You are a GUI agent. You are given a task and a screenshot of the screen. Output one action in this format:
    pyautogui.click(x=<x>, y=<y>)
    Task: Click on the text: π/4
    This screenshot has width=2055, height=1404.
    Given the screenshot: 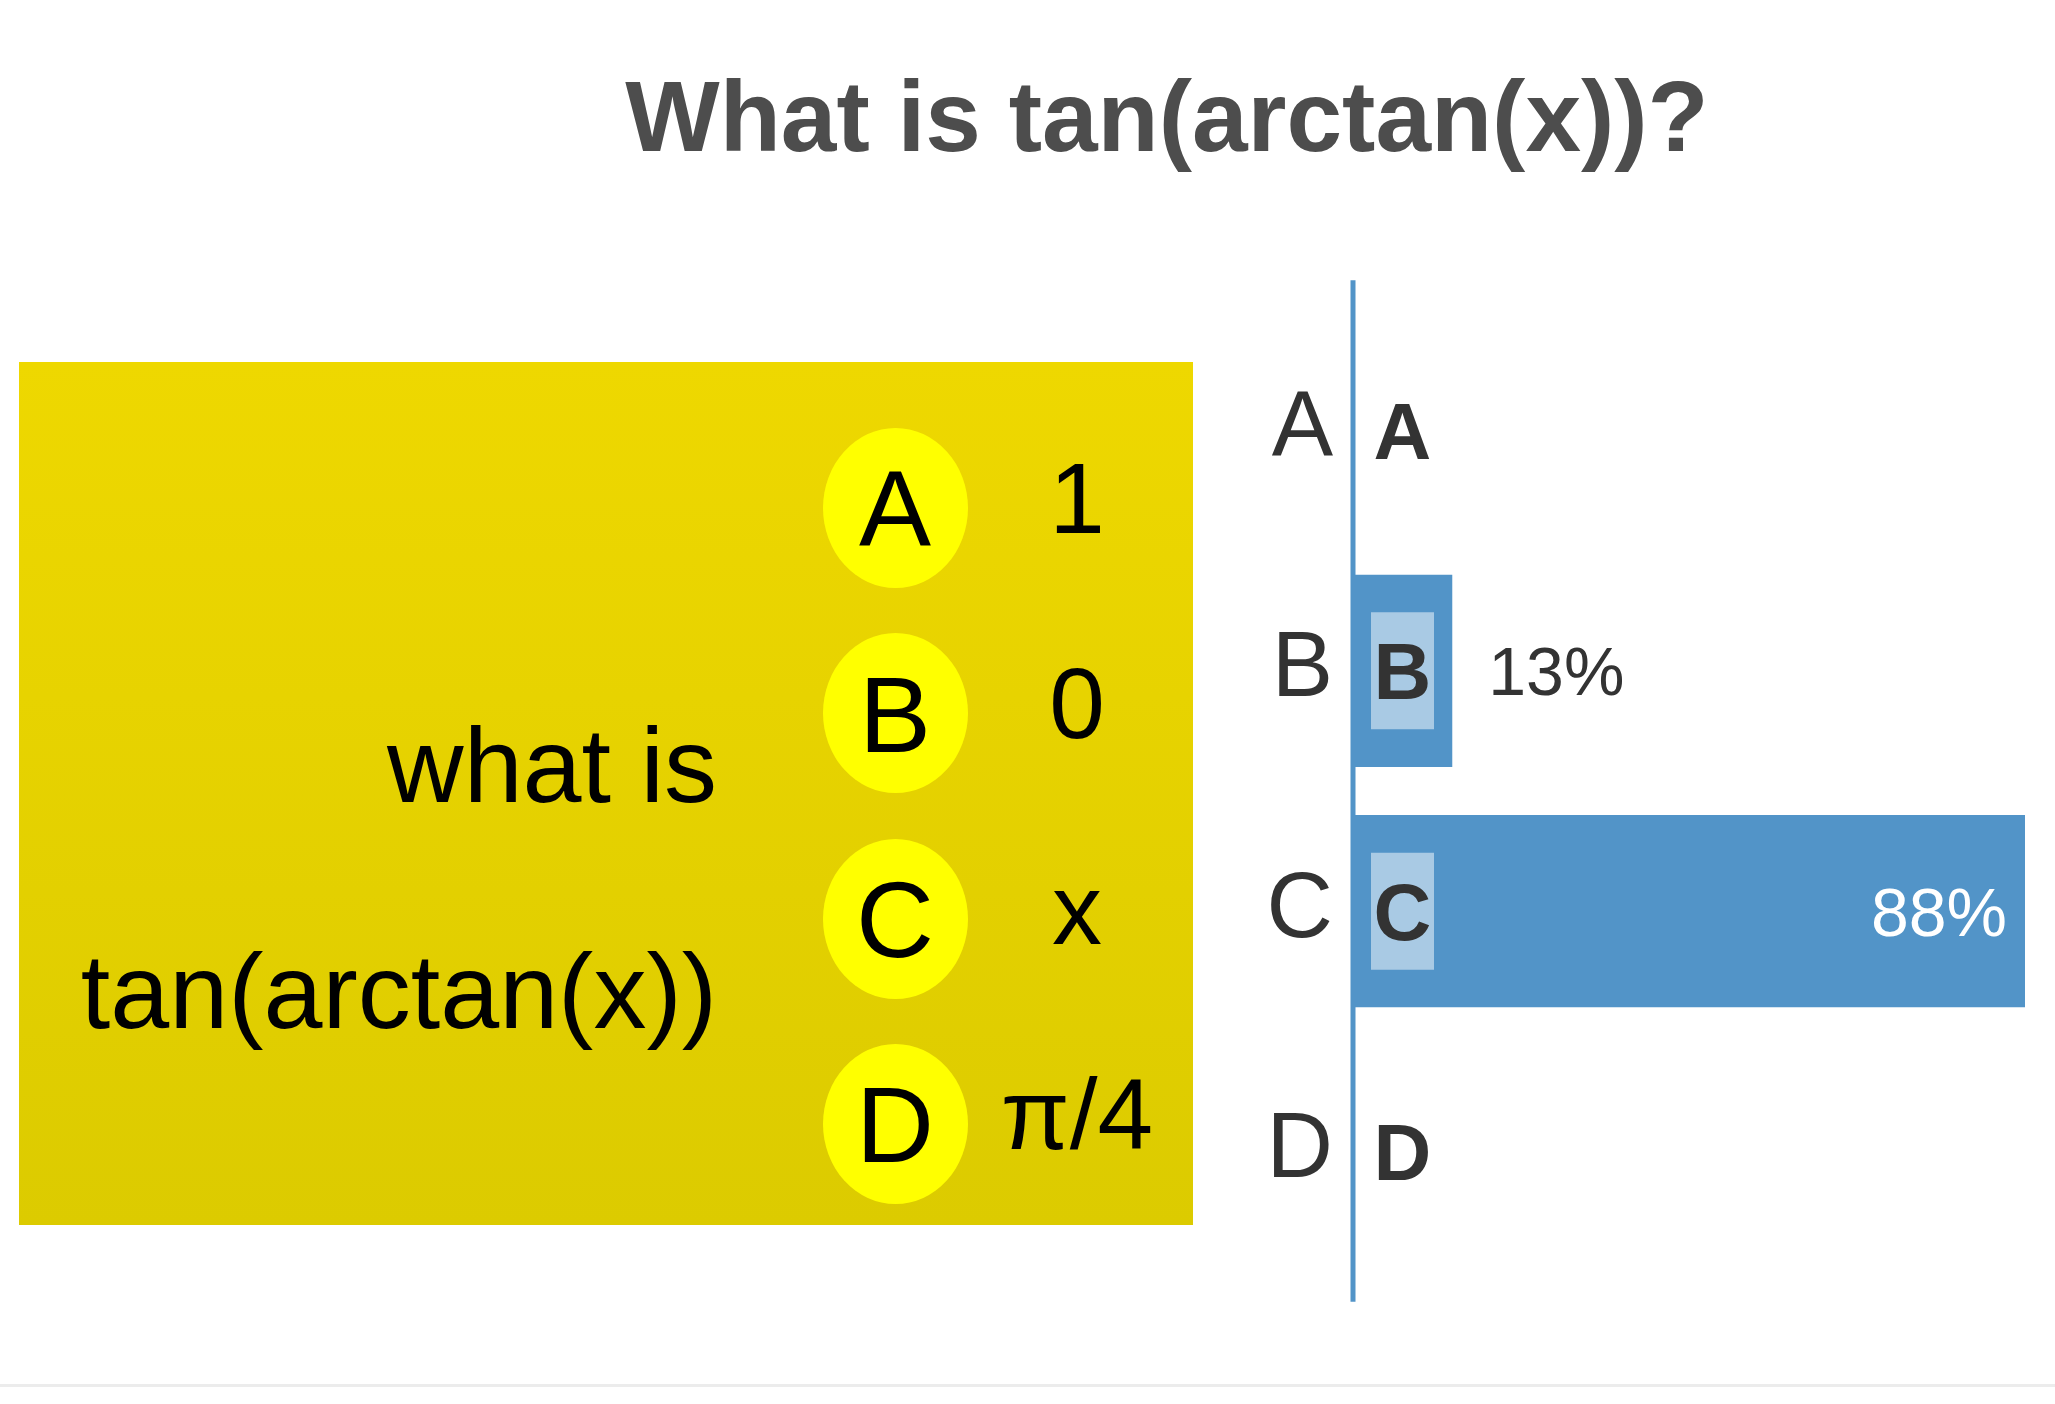 What is the action you would take?
    pyautogui.click(x=1077, y=1113)
    